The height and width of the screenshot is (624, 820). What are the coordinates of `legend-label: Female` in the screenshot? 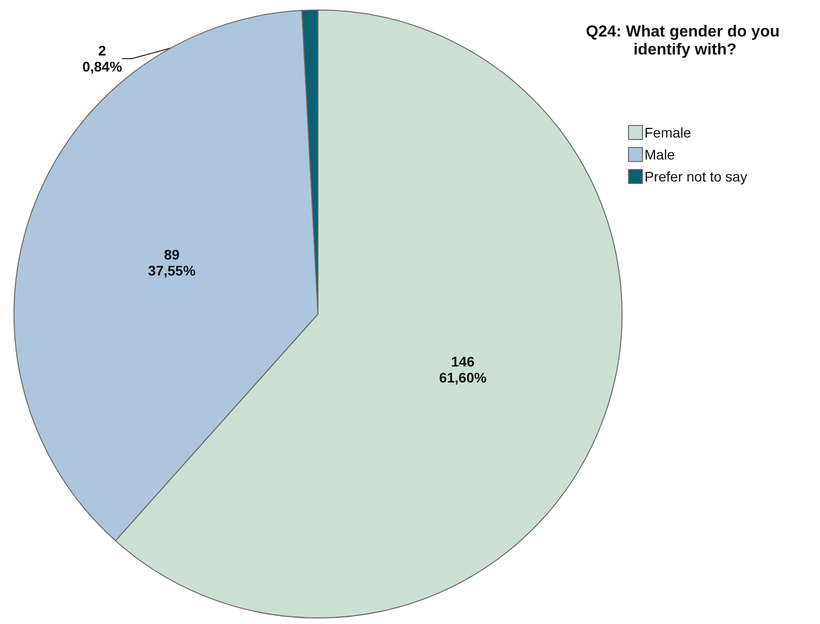 It's located at (668, 132).